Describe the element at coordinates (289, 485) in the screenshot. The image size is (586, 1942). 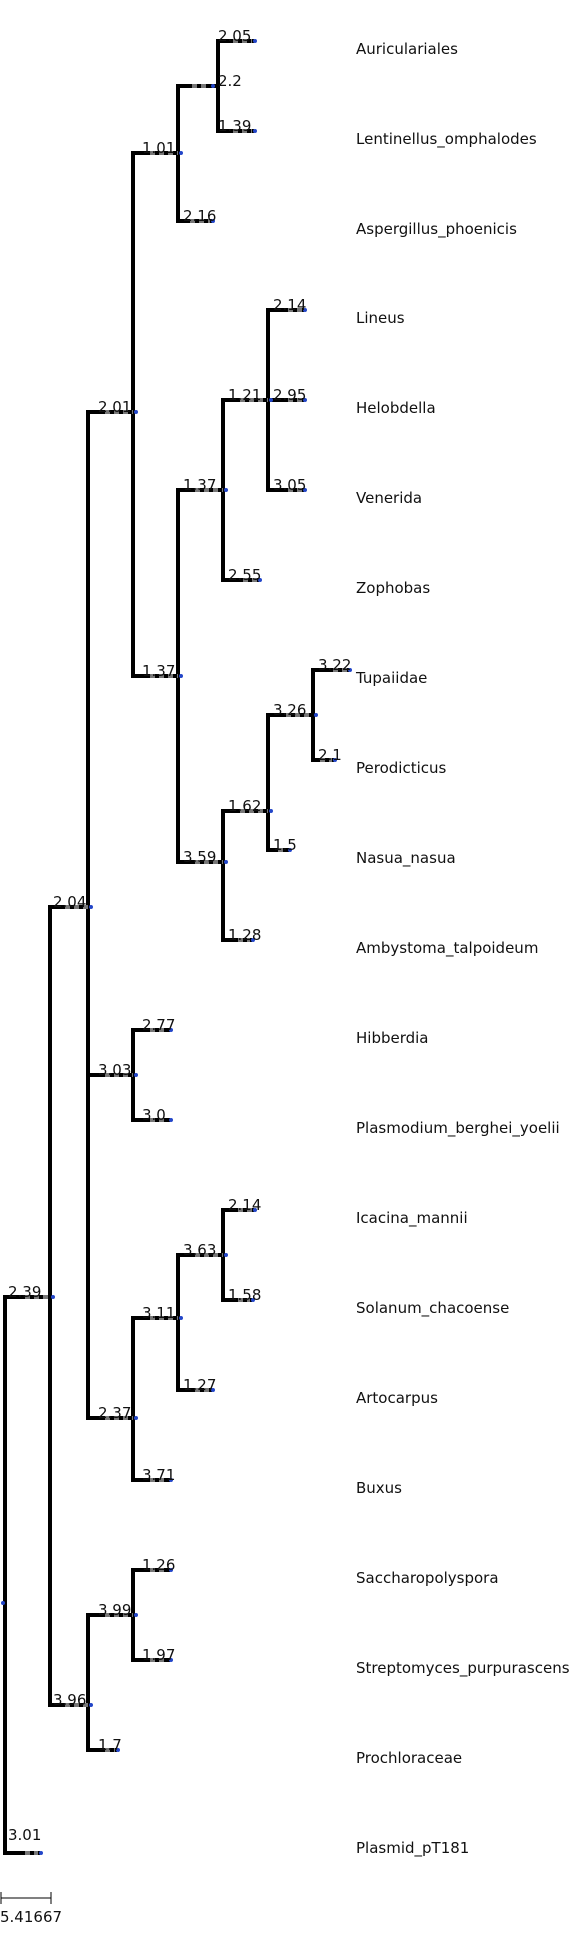
I see `branch-length: 3.05` at that location.